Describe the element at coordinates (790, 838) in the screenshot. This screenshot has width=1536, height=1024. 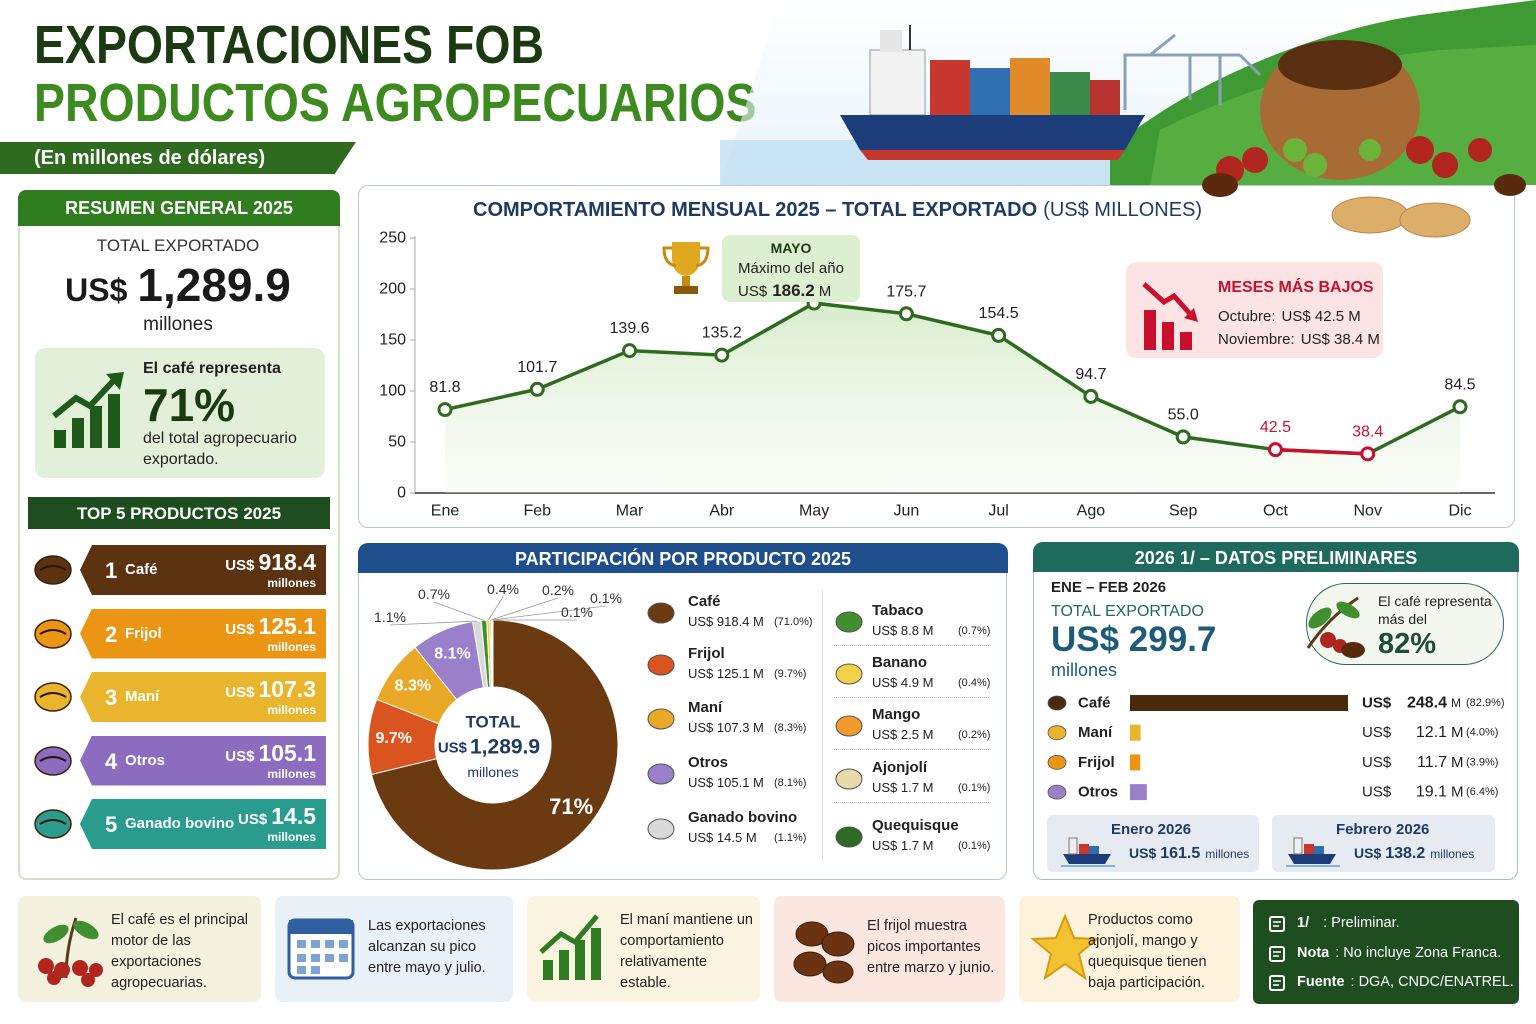
I see `legend-share: (1.1%)` at that location.